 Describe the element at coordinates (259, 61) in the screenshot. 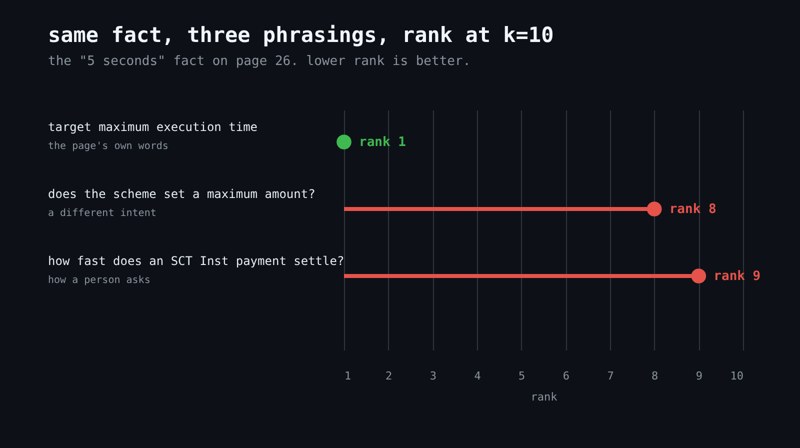

I see `chart-subtitle: the "5 seconds" fact on page 26. lower rank is better.` at that location.